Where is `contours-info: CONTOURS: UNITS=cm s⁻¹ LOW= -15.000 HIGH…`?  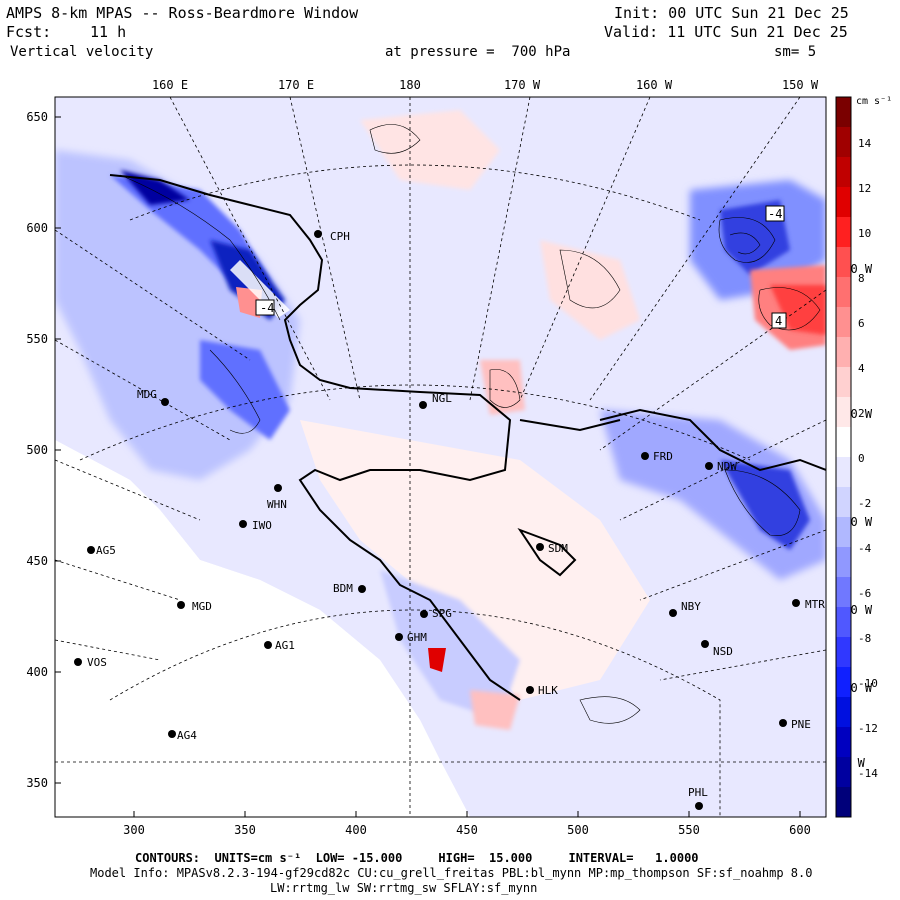
contours-info: CONTOURS: UNITS=cm s⁻¹ LOW= -15.000 HIGH… is located at coordinates (417, 858).